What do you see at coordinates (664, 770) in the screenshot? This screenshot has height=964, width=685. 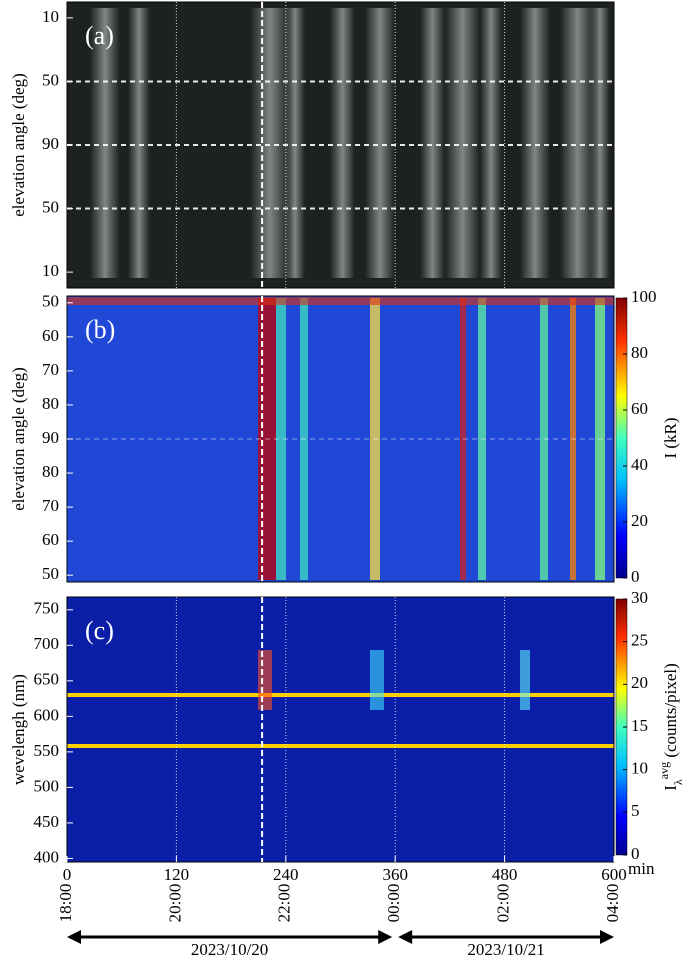 I see `colorbar-label-part: avg` at bounding box center [664, 770].